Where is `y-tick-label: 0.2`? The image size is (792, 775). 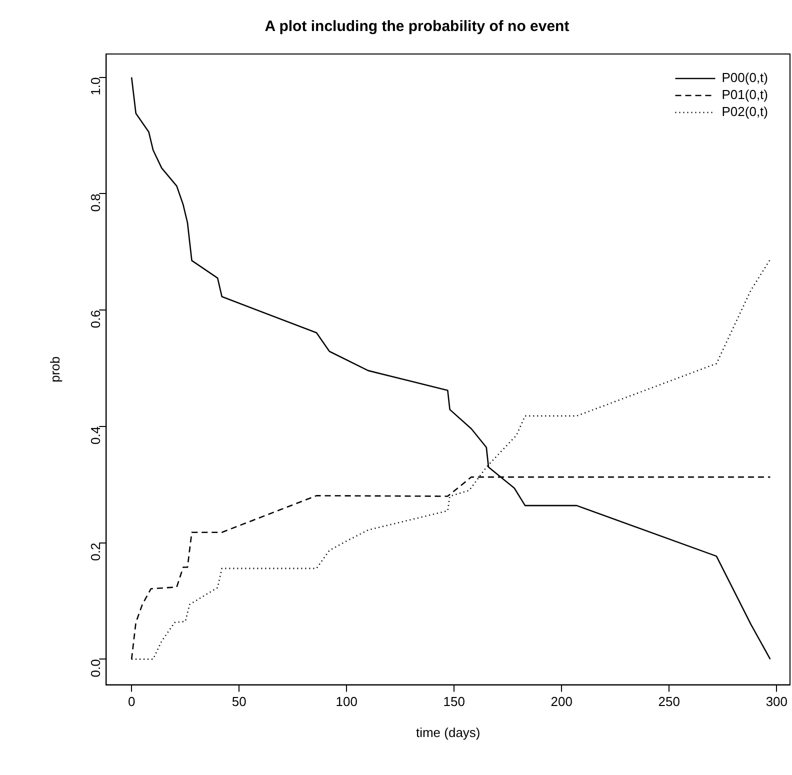 y-tick-label: 0.2 is located at coordinates (95, 551).